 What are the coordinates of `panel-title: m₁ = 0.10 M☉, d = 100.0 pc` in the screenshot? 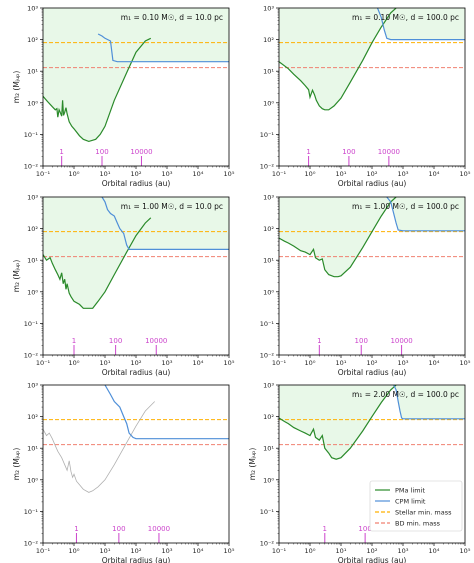 It's located at (405, 17).